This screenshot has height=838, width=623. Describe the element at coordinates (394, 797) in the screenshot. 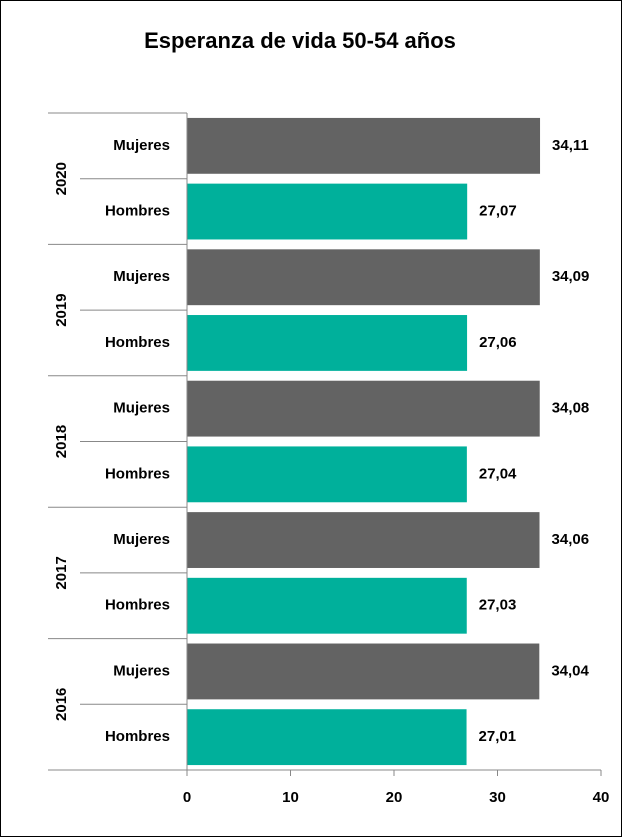

I see `x-tick-label: 20` at that location.